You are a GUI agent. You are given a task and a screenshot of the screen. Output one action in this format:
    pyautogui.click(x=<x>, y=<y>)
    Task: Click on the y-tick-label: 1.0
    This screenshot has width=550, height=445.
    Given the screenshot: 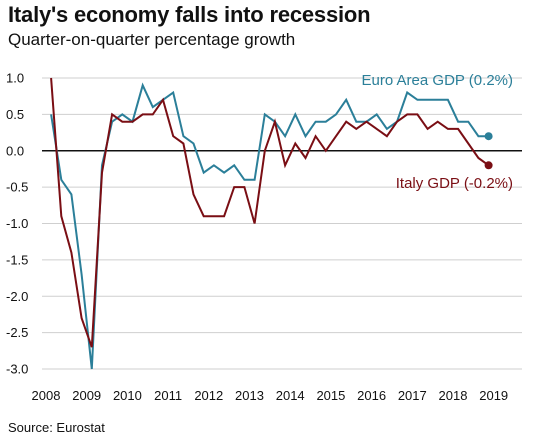 What is the action you would take?
    pyautogui.click(x=15, y=78)
    